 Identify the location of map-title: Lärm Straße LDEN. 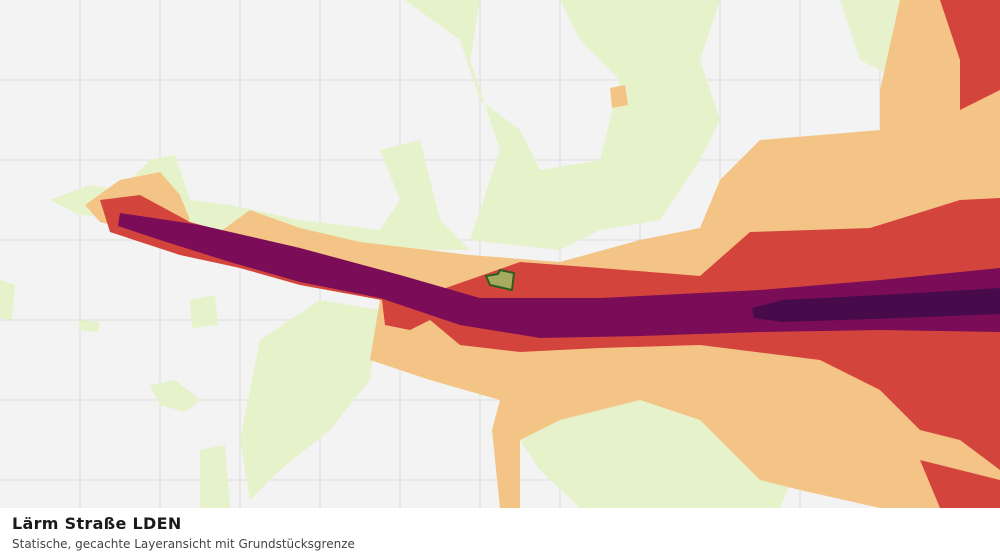
(97, 523).